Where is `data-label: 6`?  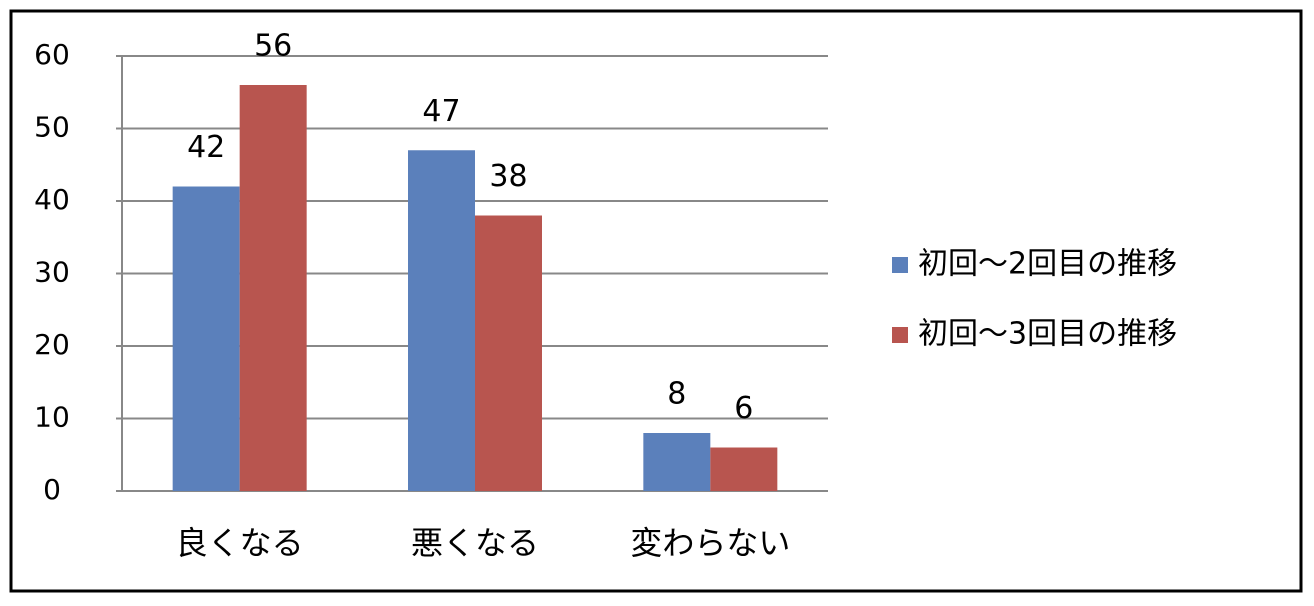
data-label: 6 is located at coordinates (743, 408).